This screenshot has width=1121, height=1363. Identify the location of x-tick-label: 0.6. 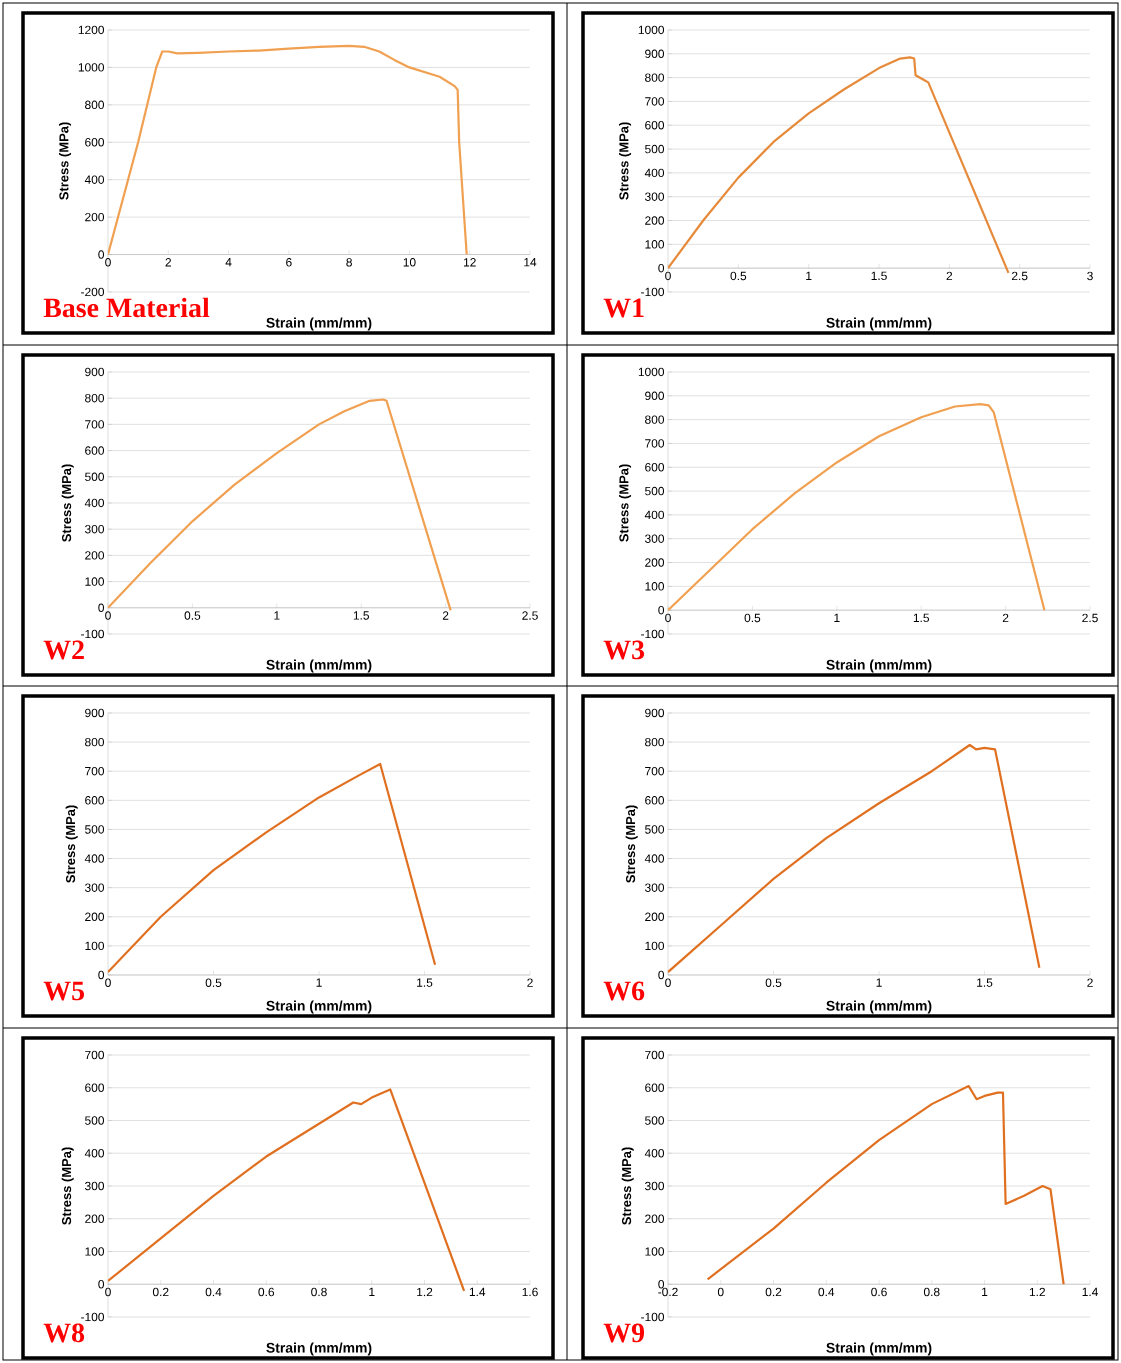
(266, 1292).